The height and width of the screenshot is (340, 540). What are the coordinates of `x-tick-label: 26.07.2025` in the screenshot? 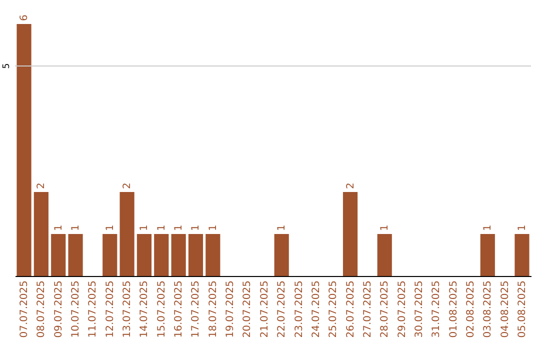 It's located at (350, 309).